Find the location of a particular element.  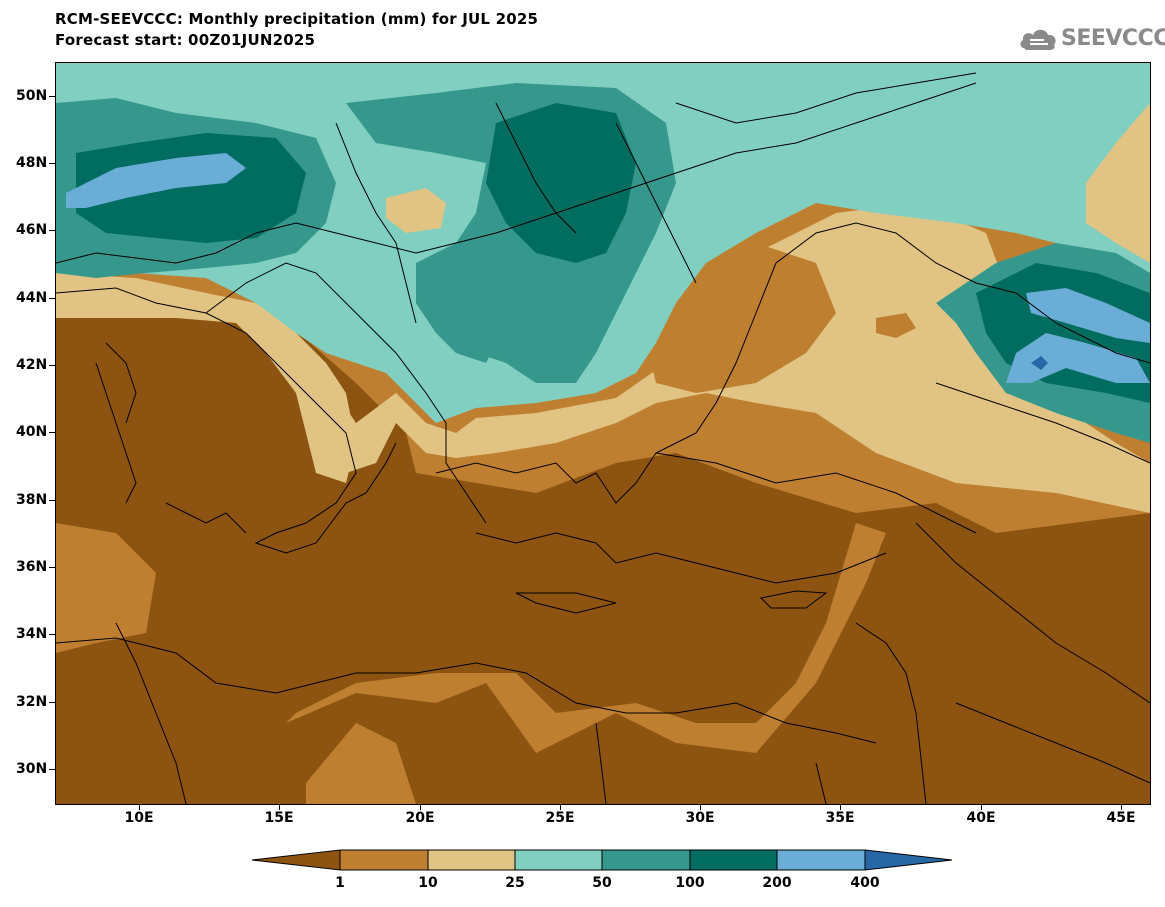

colorbar-label: 1 is located at coordinates (340, 883).